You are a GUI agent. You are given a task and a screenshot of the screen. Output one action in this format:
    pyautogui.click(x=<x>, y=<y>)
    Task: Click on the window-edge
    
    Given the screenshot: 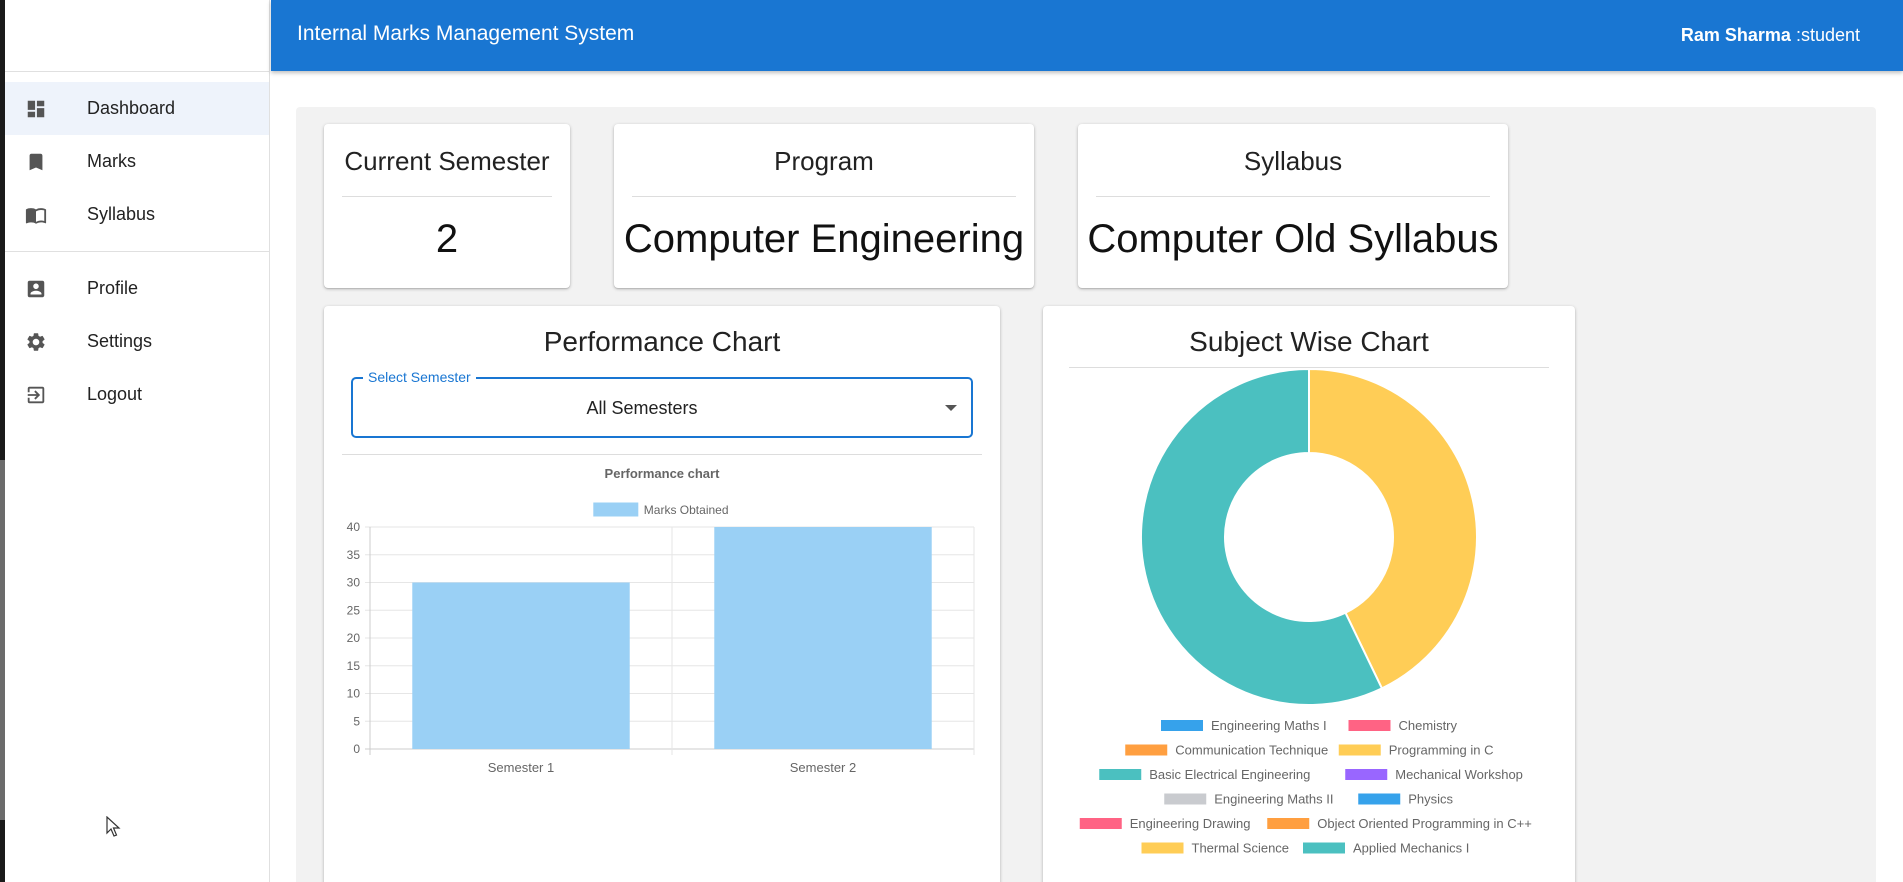 What is the action you would take?
    pyautogui.click(x=2, y=441)
    